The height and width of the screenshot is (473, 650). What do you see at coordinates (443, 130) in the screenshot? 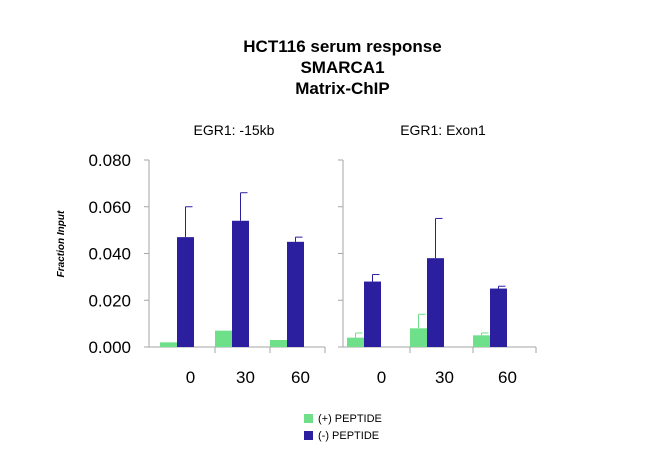
I see `panel-title-egr1-exon1: EGR1: Exon1` at bounding box center [443, 130].